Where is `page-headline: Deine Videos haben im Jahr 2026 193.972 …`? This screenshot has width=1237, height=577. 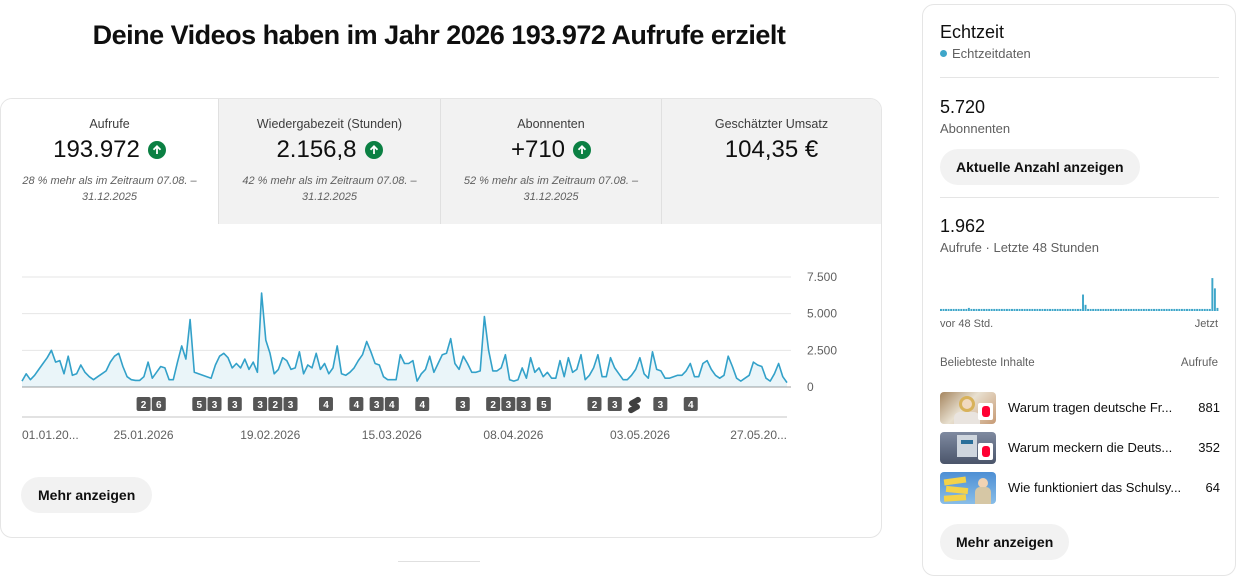
page-headline: Deine Videos haben im Jahr 2026 193.972 … is located at coordinates (439, 35).